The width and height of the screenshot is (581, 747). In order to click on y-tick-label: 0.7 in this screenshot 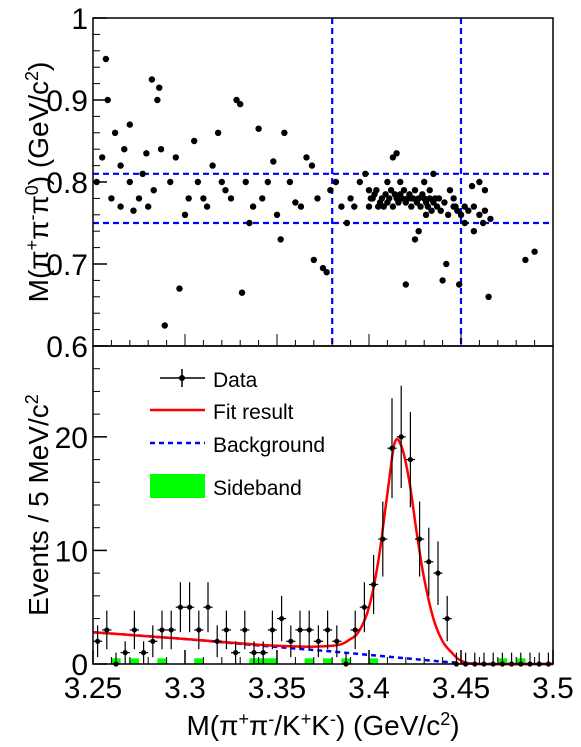, I will do `click(67, 265)`.